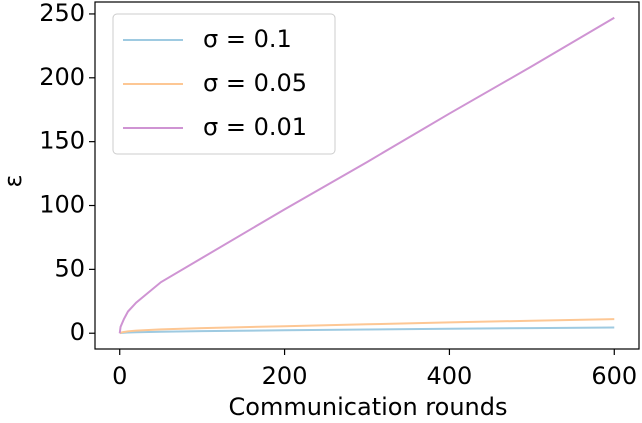 The width and height of the screenshot is (642, 423). Describe the element at coordinates (62, 13) in the screenshot. I see `y-tick-label: 250` at that location.